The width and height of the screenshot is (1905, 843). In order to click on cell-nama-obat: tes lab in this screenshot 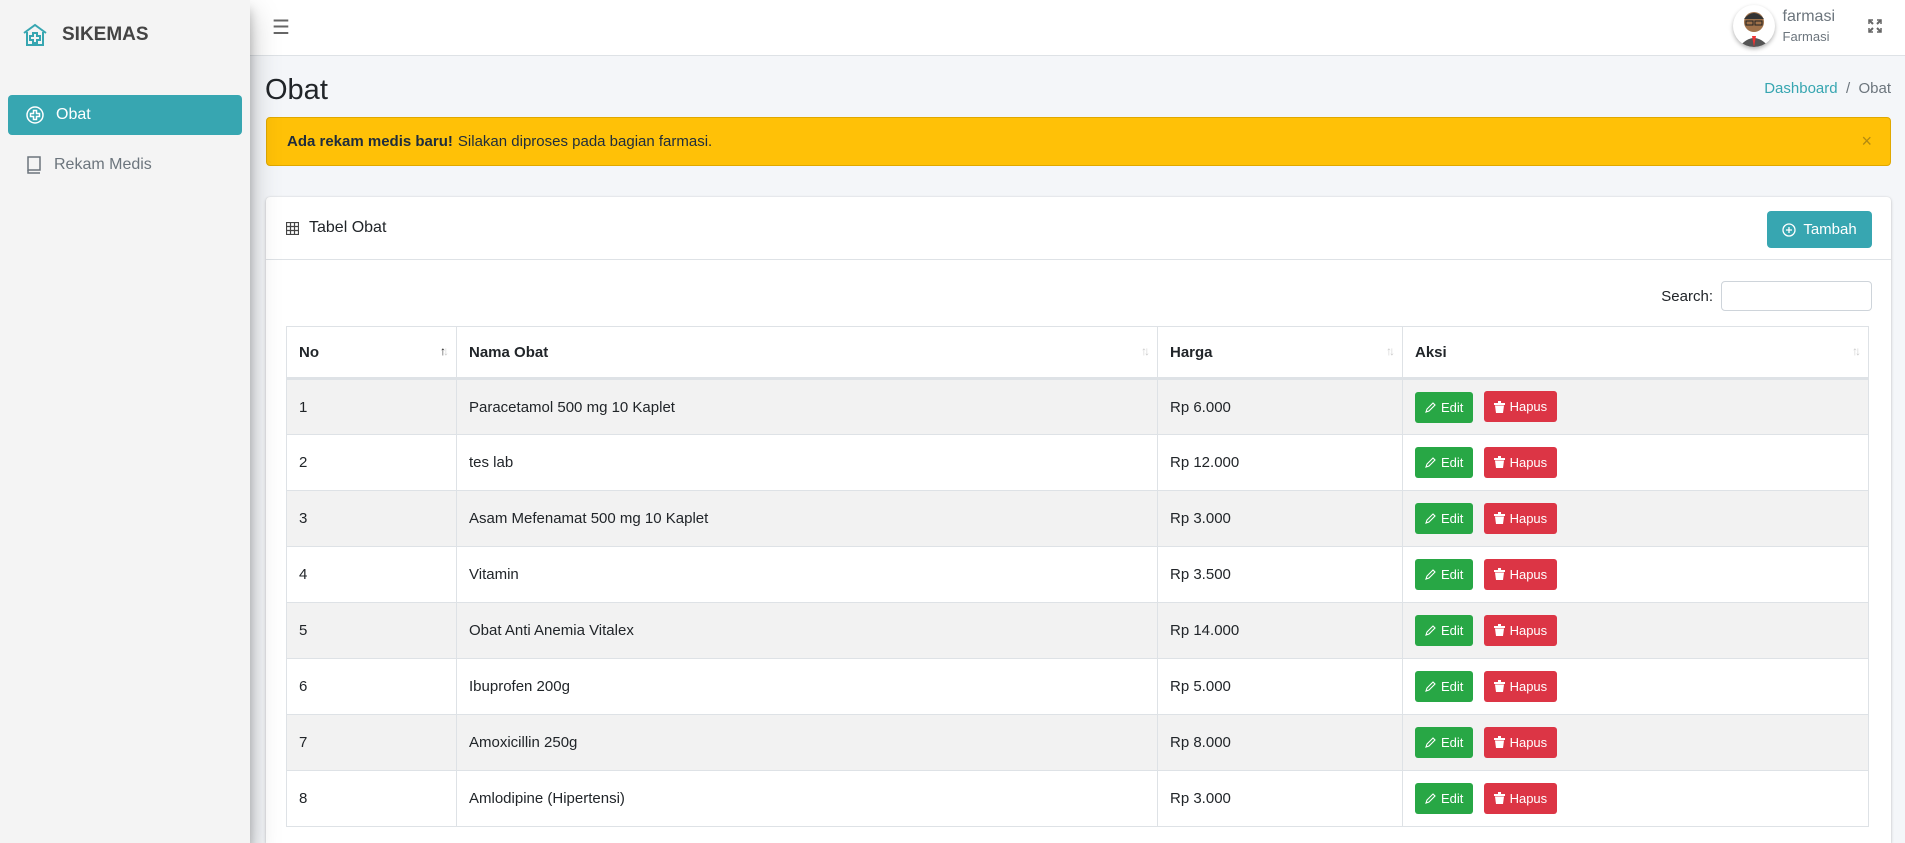, I will do `click(807, 462)`.